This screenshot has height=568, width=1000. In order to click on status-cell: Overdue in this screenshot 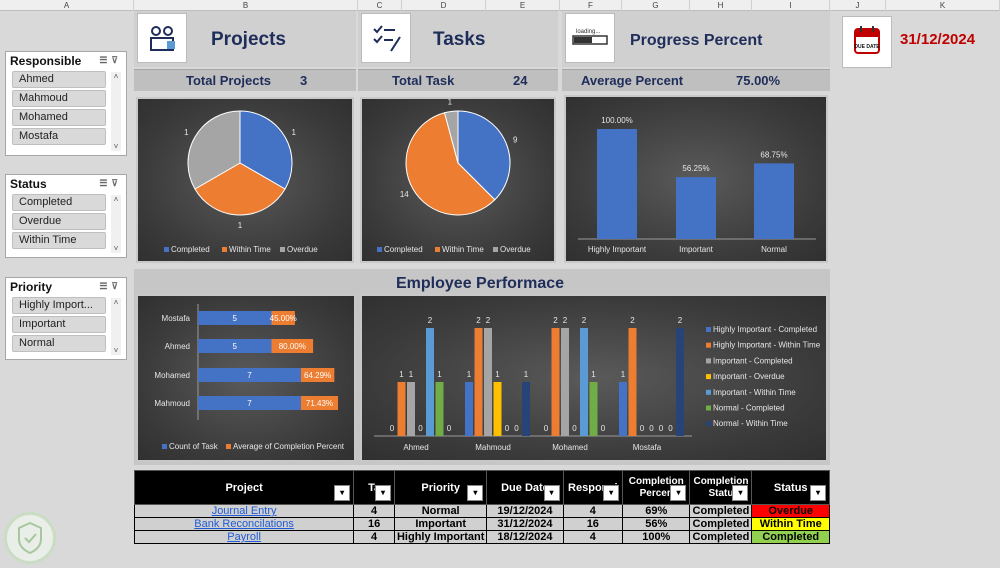, I will do `click(790, 511)`.